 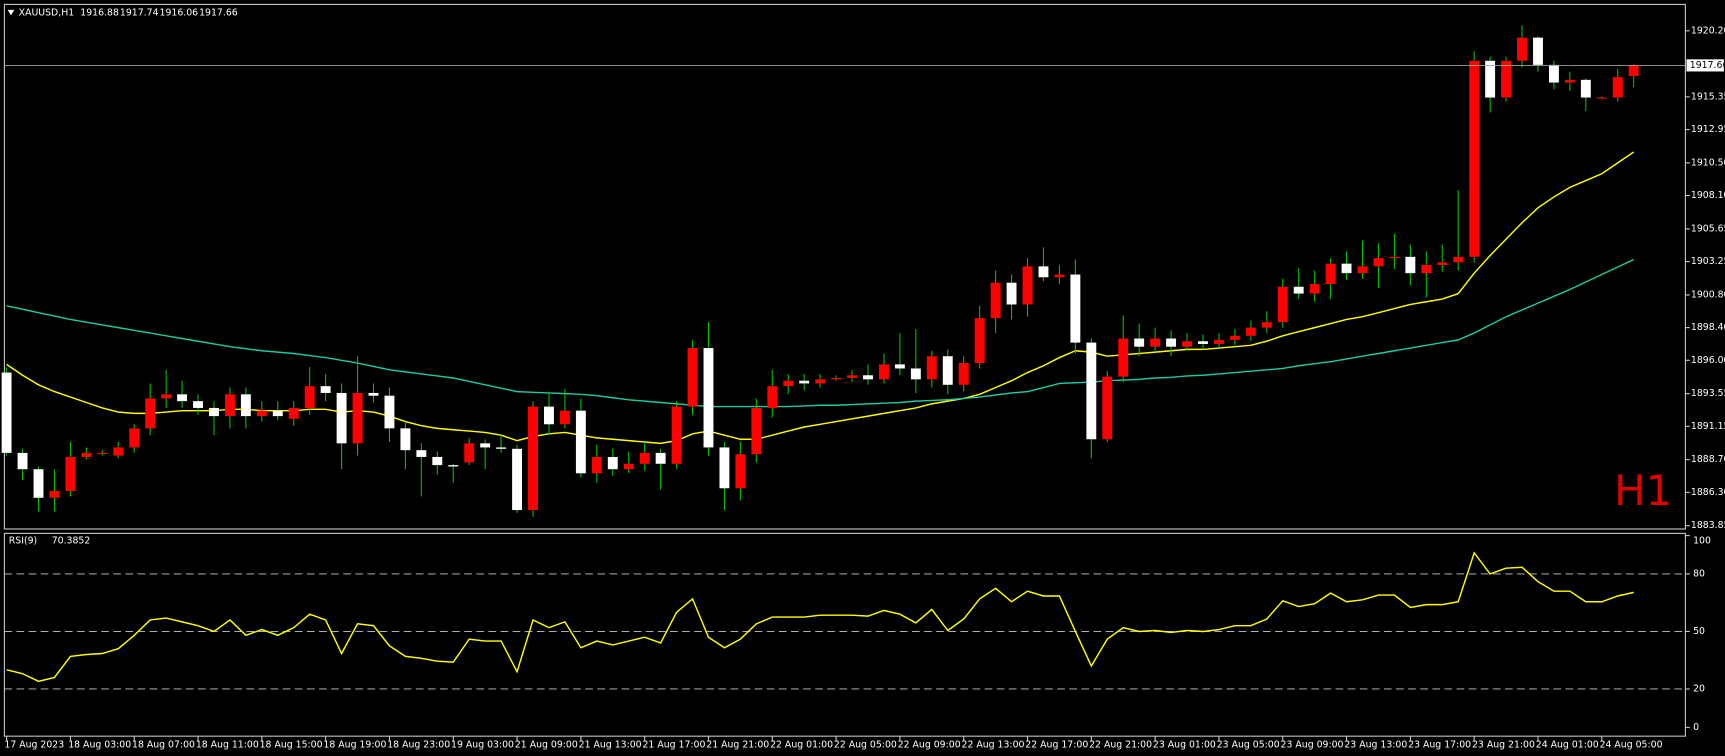 What do you see at coordinates (1699, 631) in the screenshot?
I see `y-tick-label: 50` at bounding box center [1699, 631].